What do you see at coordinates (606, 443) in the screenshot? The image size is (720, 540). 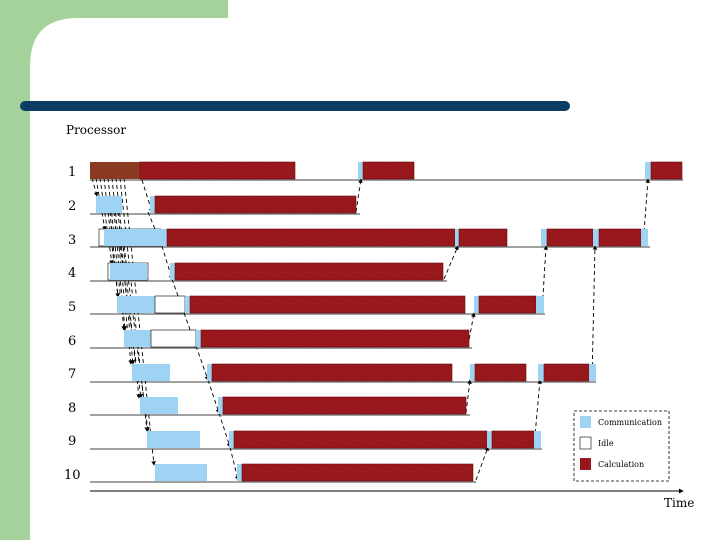 I see `legend-label: Idle` at bounding box center [606, 443].